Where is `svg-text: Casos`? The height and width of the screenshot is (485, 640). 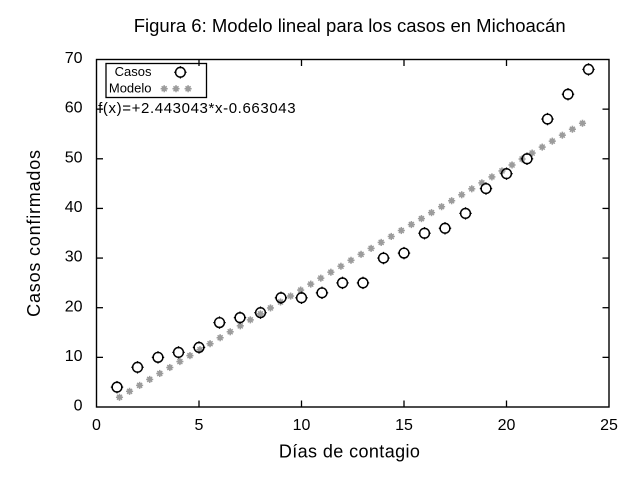
svg-text: Casos is located at coordinates (133, 71).